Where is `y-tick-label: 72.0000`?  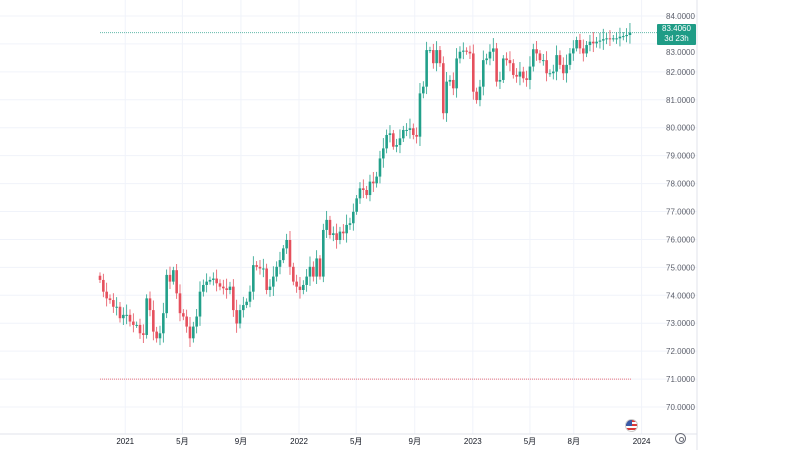 y-tick-label: 72.0000 is located at coordinates (680, 351).